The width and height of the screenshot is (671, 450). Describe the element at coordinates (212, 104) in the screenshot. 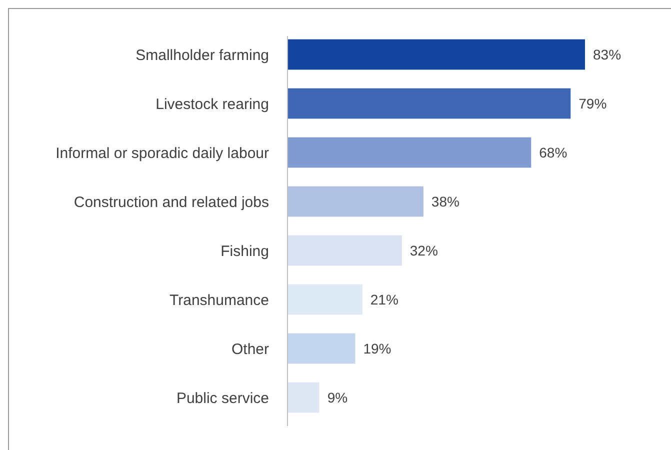

I see `y-tick-label: Livestock rearing` at that location.